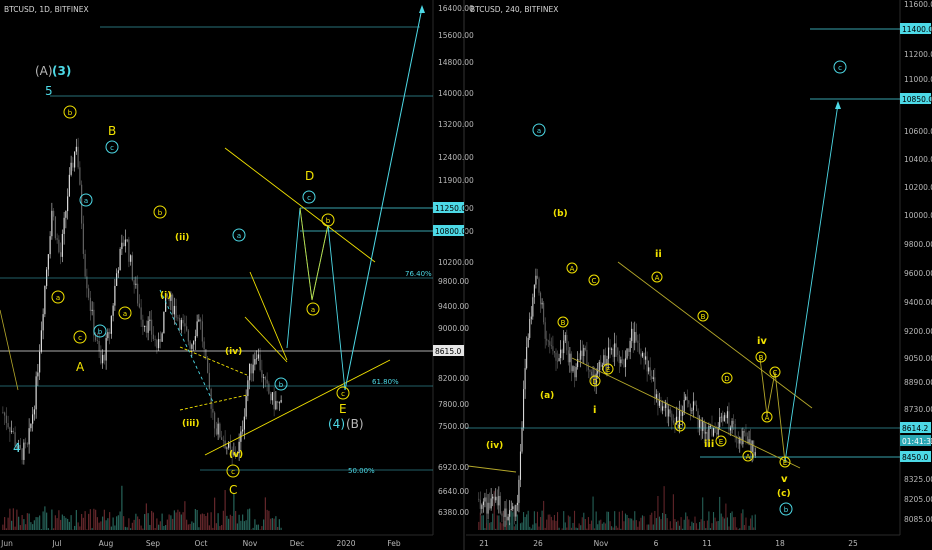 This screenshot has width=932, height=550. I want to click on price-tag, so click(448, 230).